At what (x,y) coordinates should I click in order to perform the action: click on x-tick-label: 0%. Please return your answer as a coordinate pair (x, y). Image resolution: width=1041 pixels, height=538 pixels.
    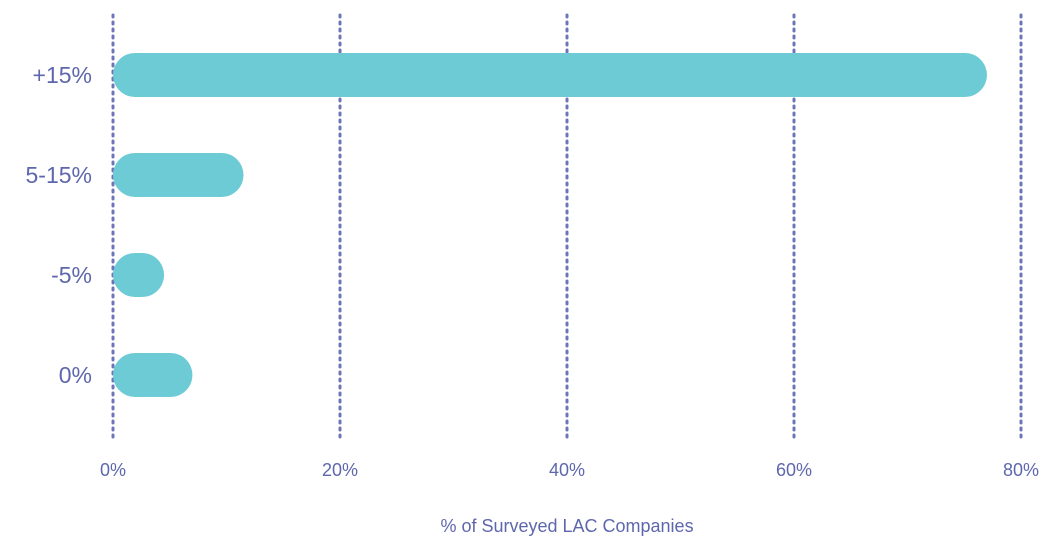
    Looking at the image, I should click on (113, 470).